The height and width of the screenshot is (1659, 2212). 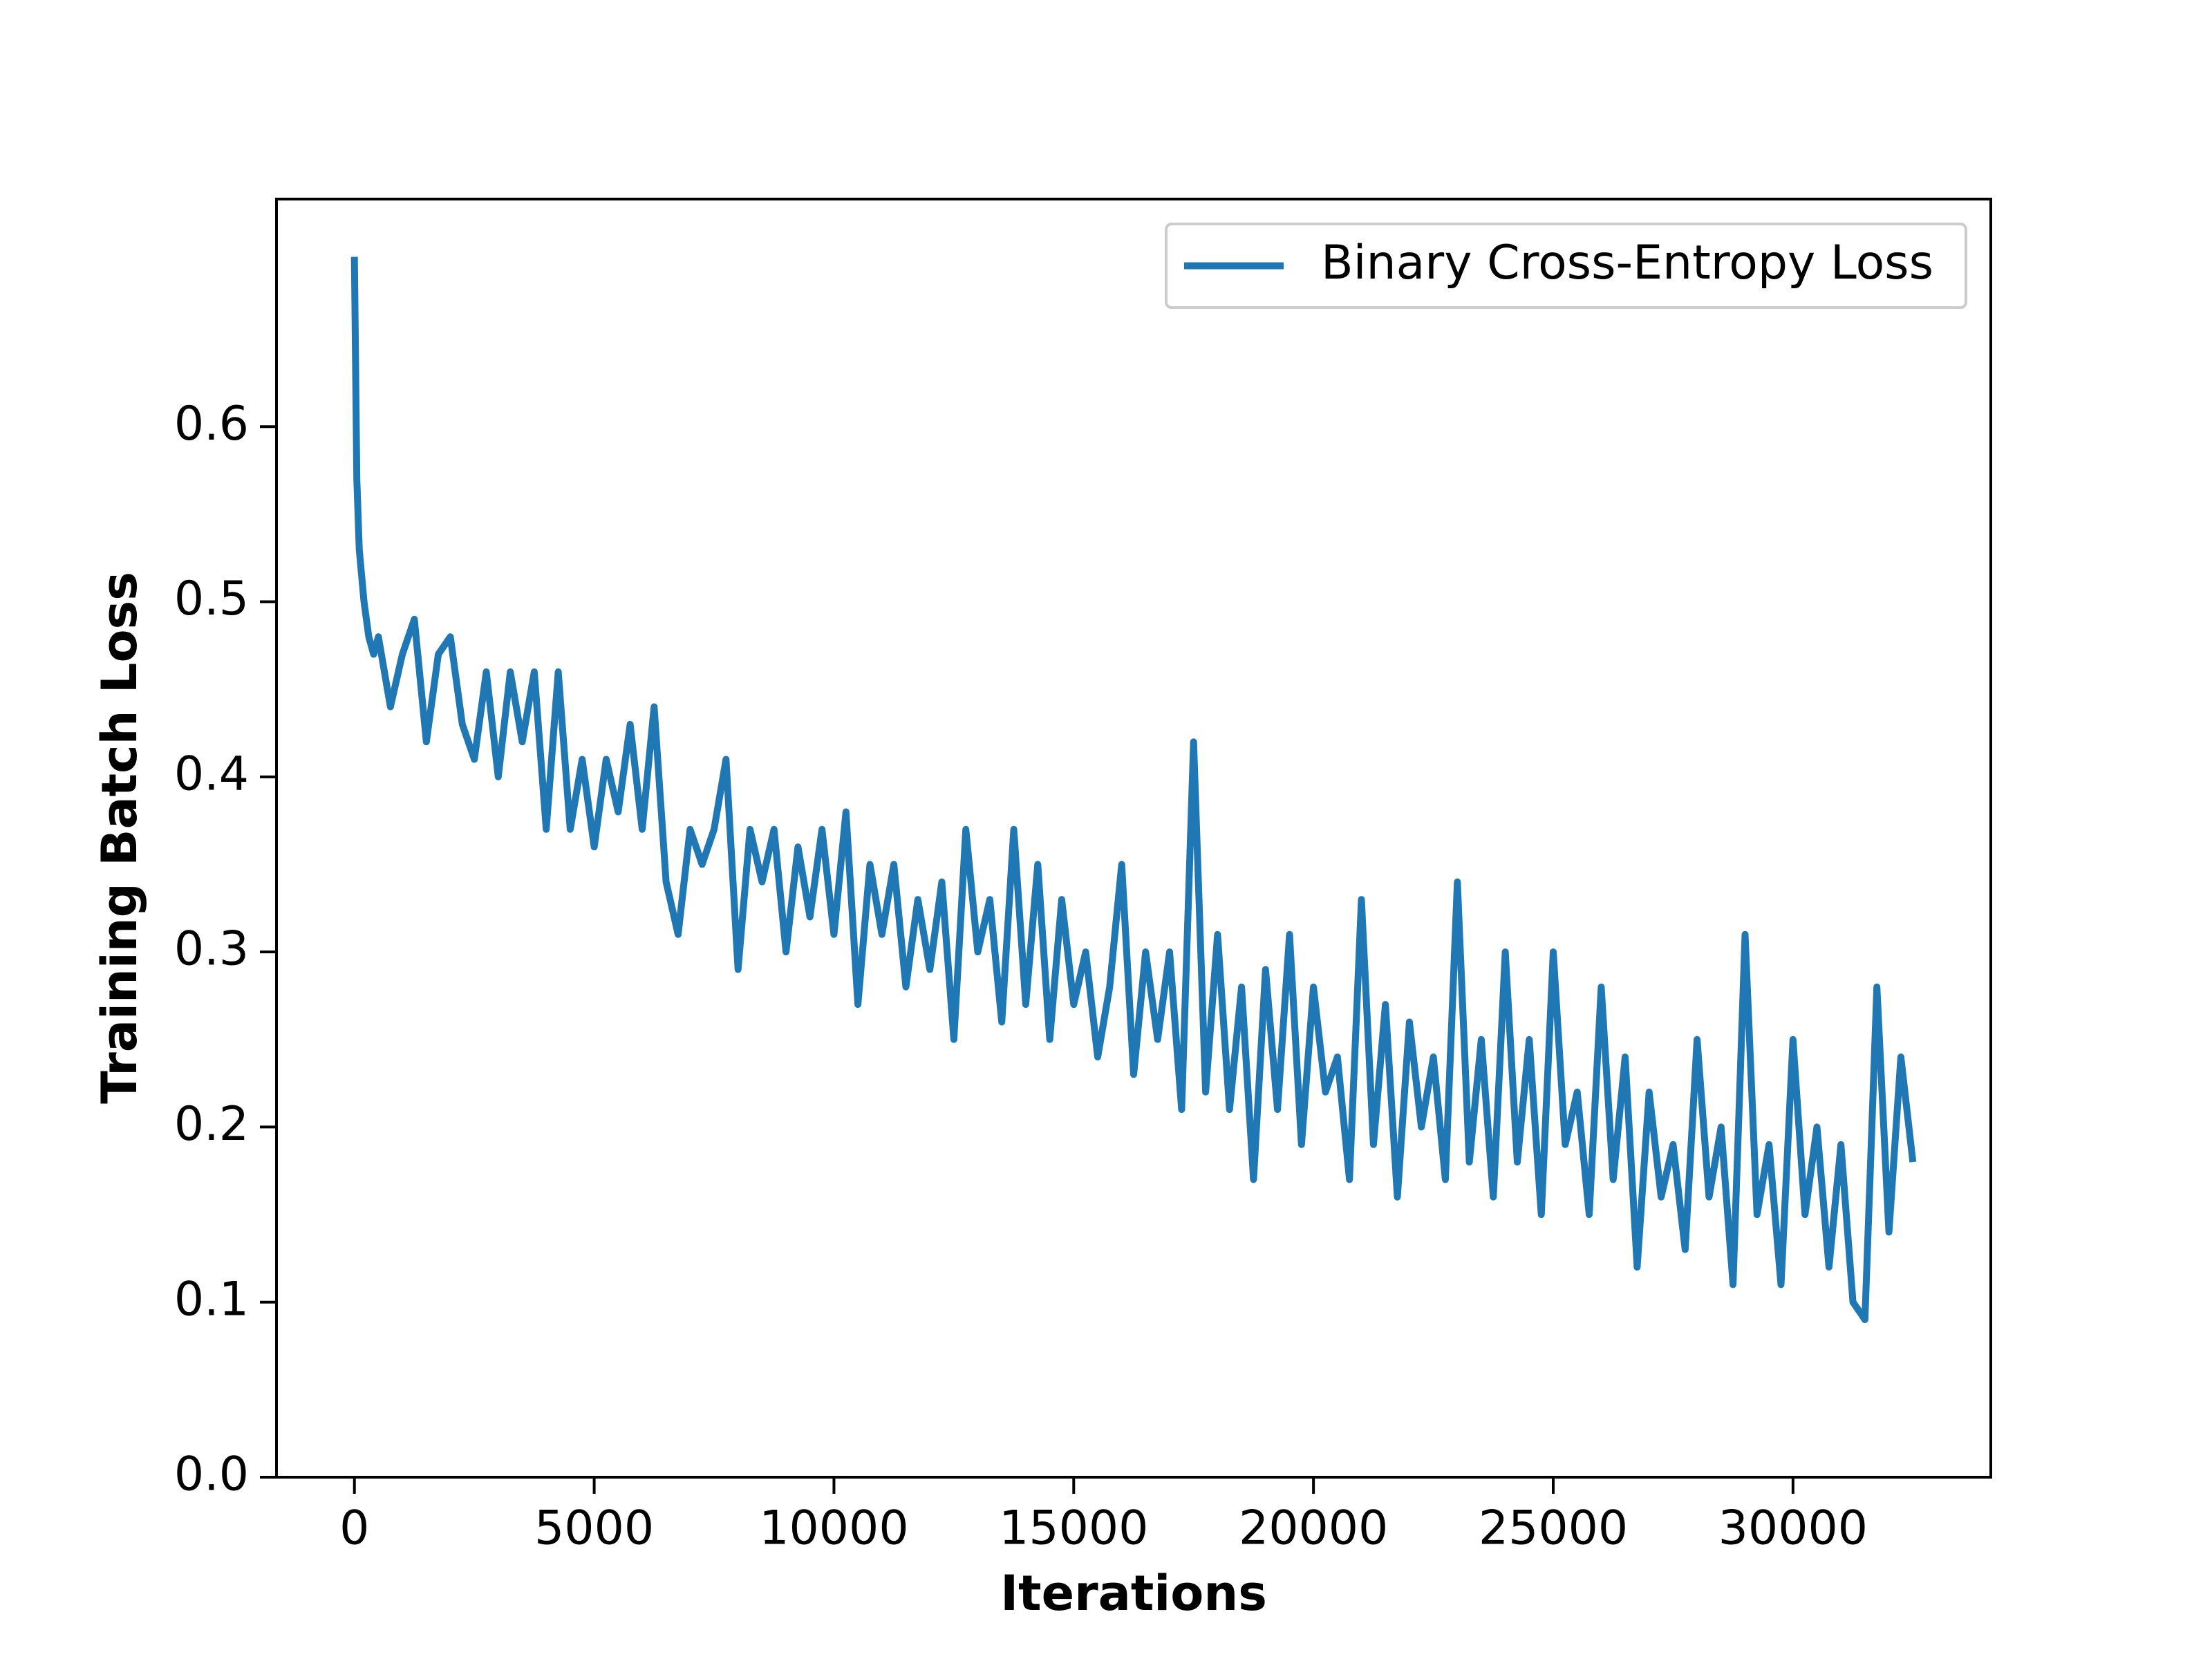 I want to click on legend-frame, so click(x=1566, y=266).